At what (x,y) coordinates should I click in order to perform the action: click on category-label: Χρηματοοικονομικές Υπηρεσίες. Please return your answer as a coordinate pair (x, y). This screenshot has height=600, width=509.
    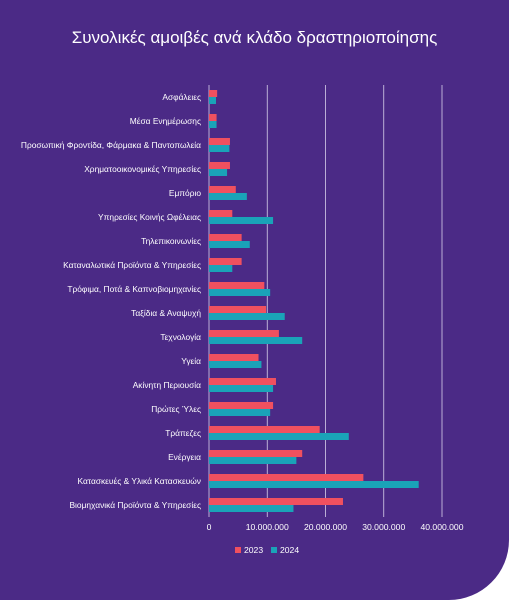
    Looking at the image, I should click on (142, 169).